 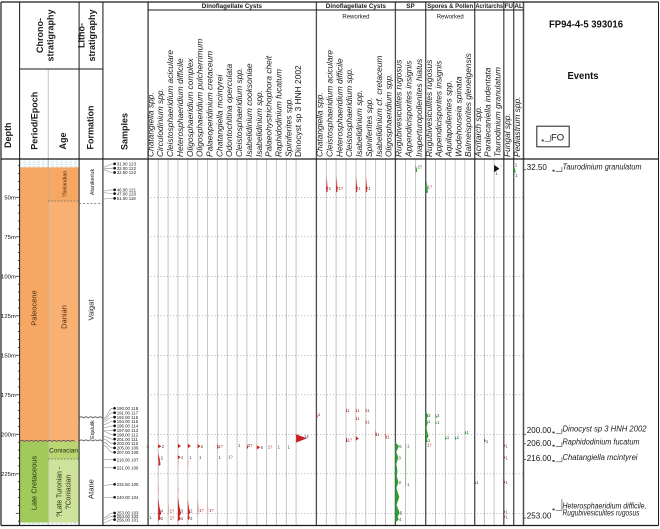 What do you see at coordinates (35, 121) in the screenshot?
I see `svg-text: Period/Epoch` at bounding box center [35, 121].